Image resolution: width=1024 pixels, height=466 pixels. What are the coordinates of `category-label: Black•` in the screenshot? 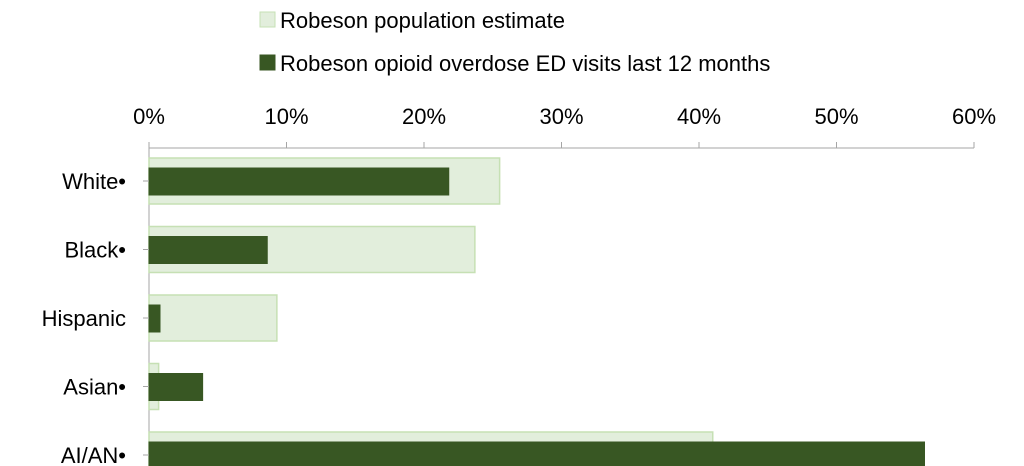 It's located at (96, 250).